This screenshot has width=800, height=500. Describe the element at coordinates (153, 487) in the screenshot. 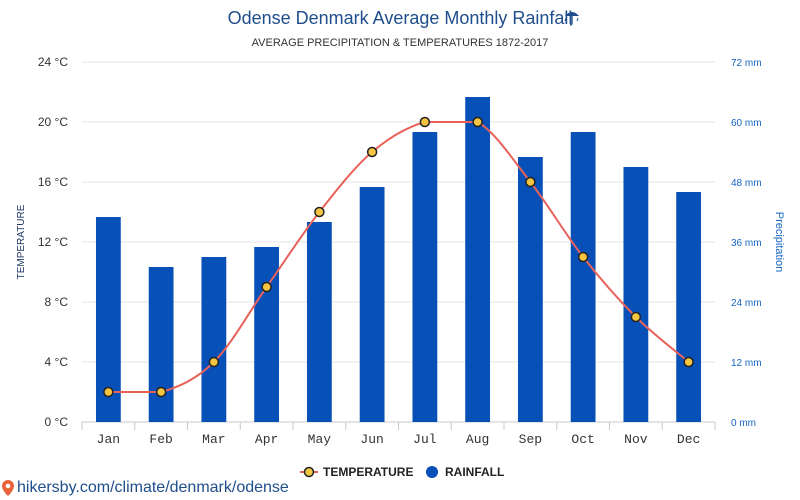

I see `source-text: hikersby.com/climate/denmark/odense` at that location.